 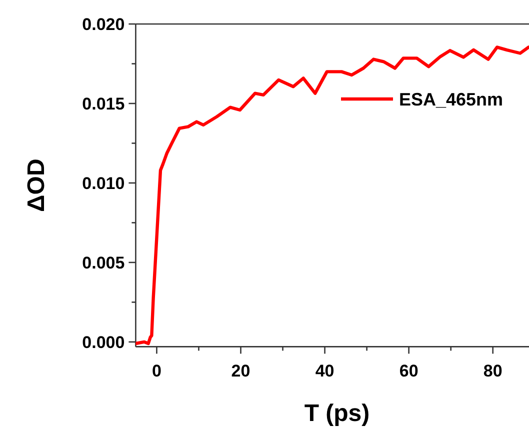 What do you see at coordinates (103, 24) in the screenshot?
I see `y-tick-label: 0.020` at bounding box center [103, 24].